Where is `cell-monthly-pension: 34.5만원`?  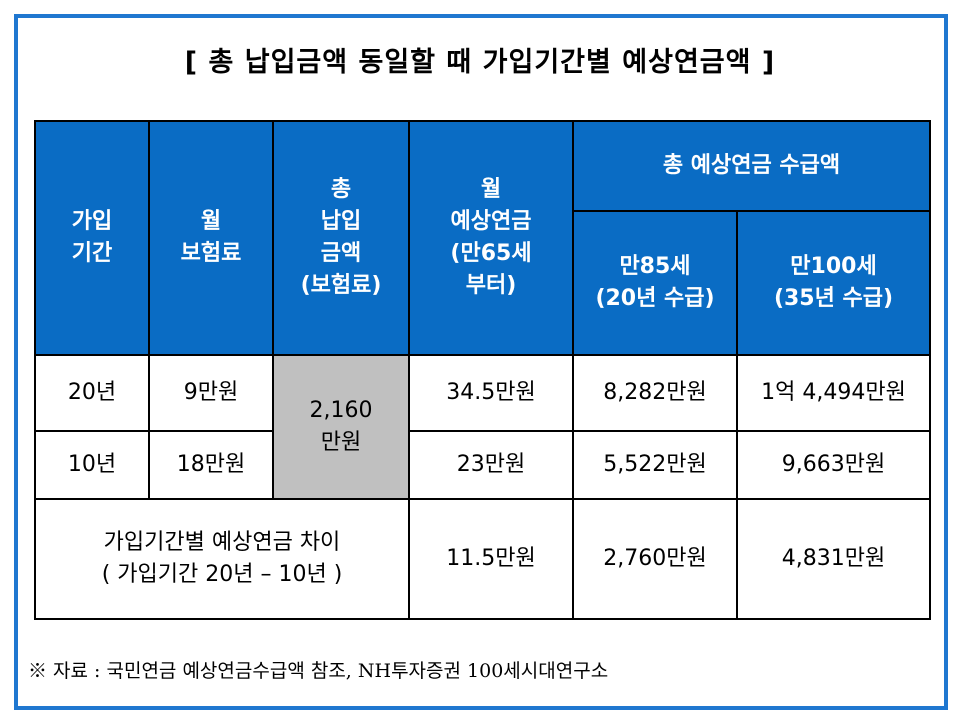 cell-monthly-pension: 34.5만원 is located at coordinates (491, 393).